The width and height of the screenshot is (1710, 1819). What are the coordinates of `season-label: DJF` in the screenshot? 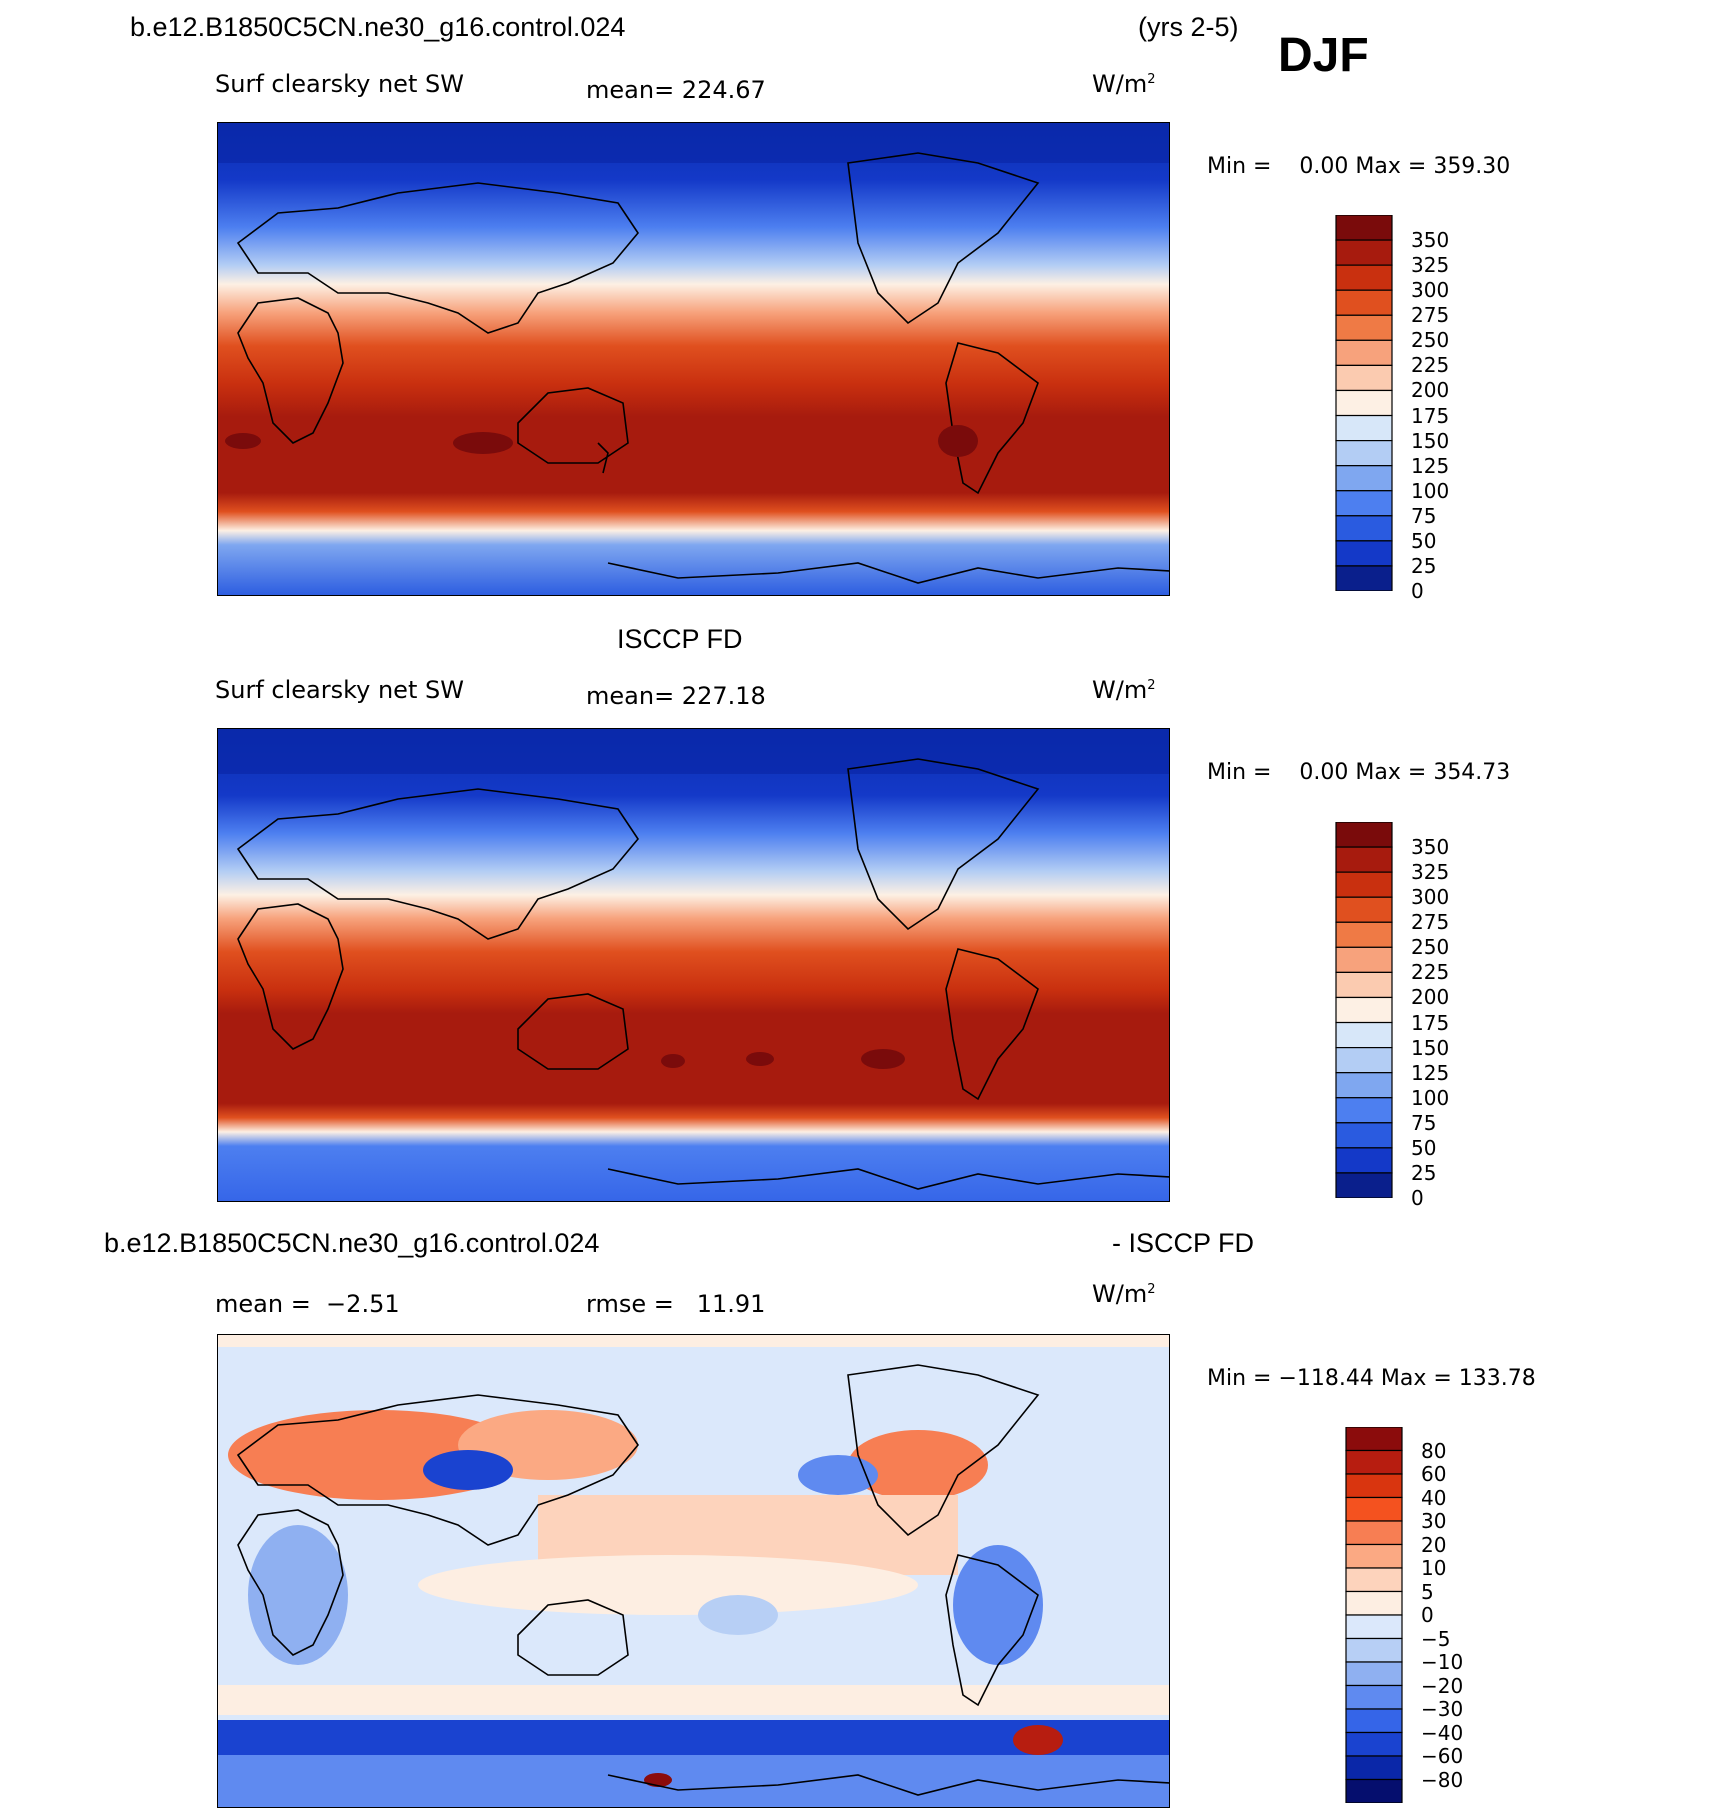 It's located at (1323, 55).